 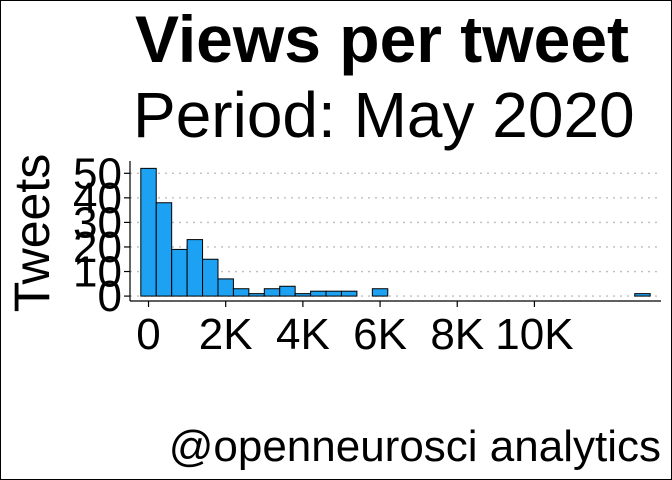 What do you see at coordinates (97, 247) in the screenshot?
I see `y-tick-label: 20` at bounding box center [97, 247].